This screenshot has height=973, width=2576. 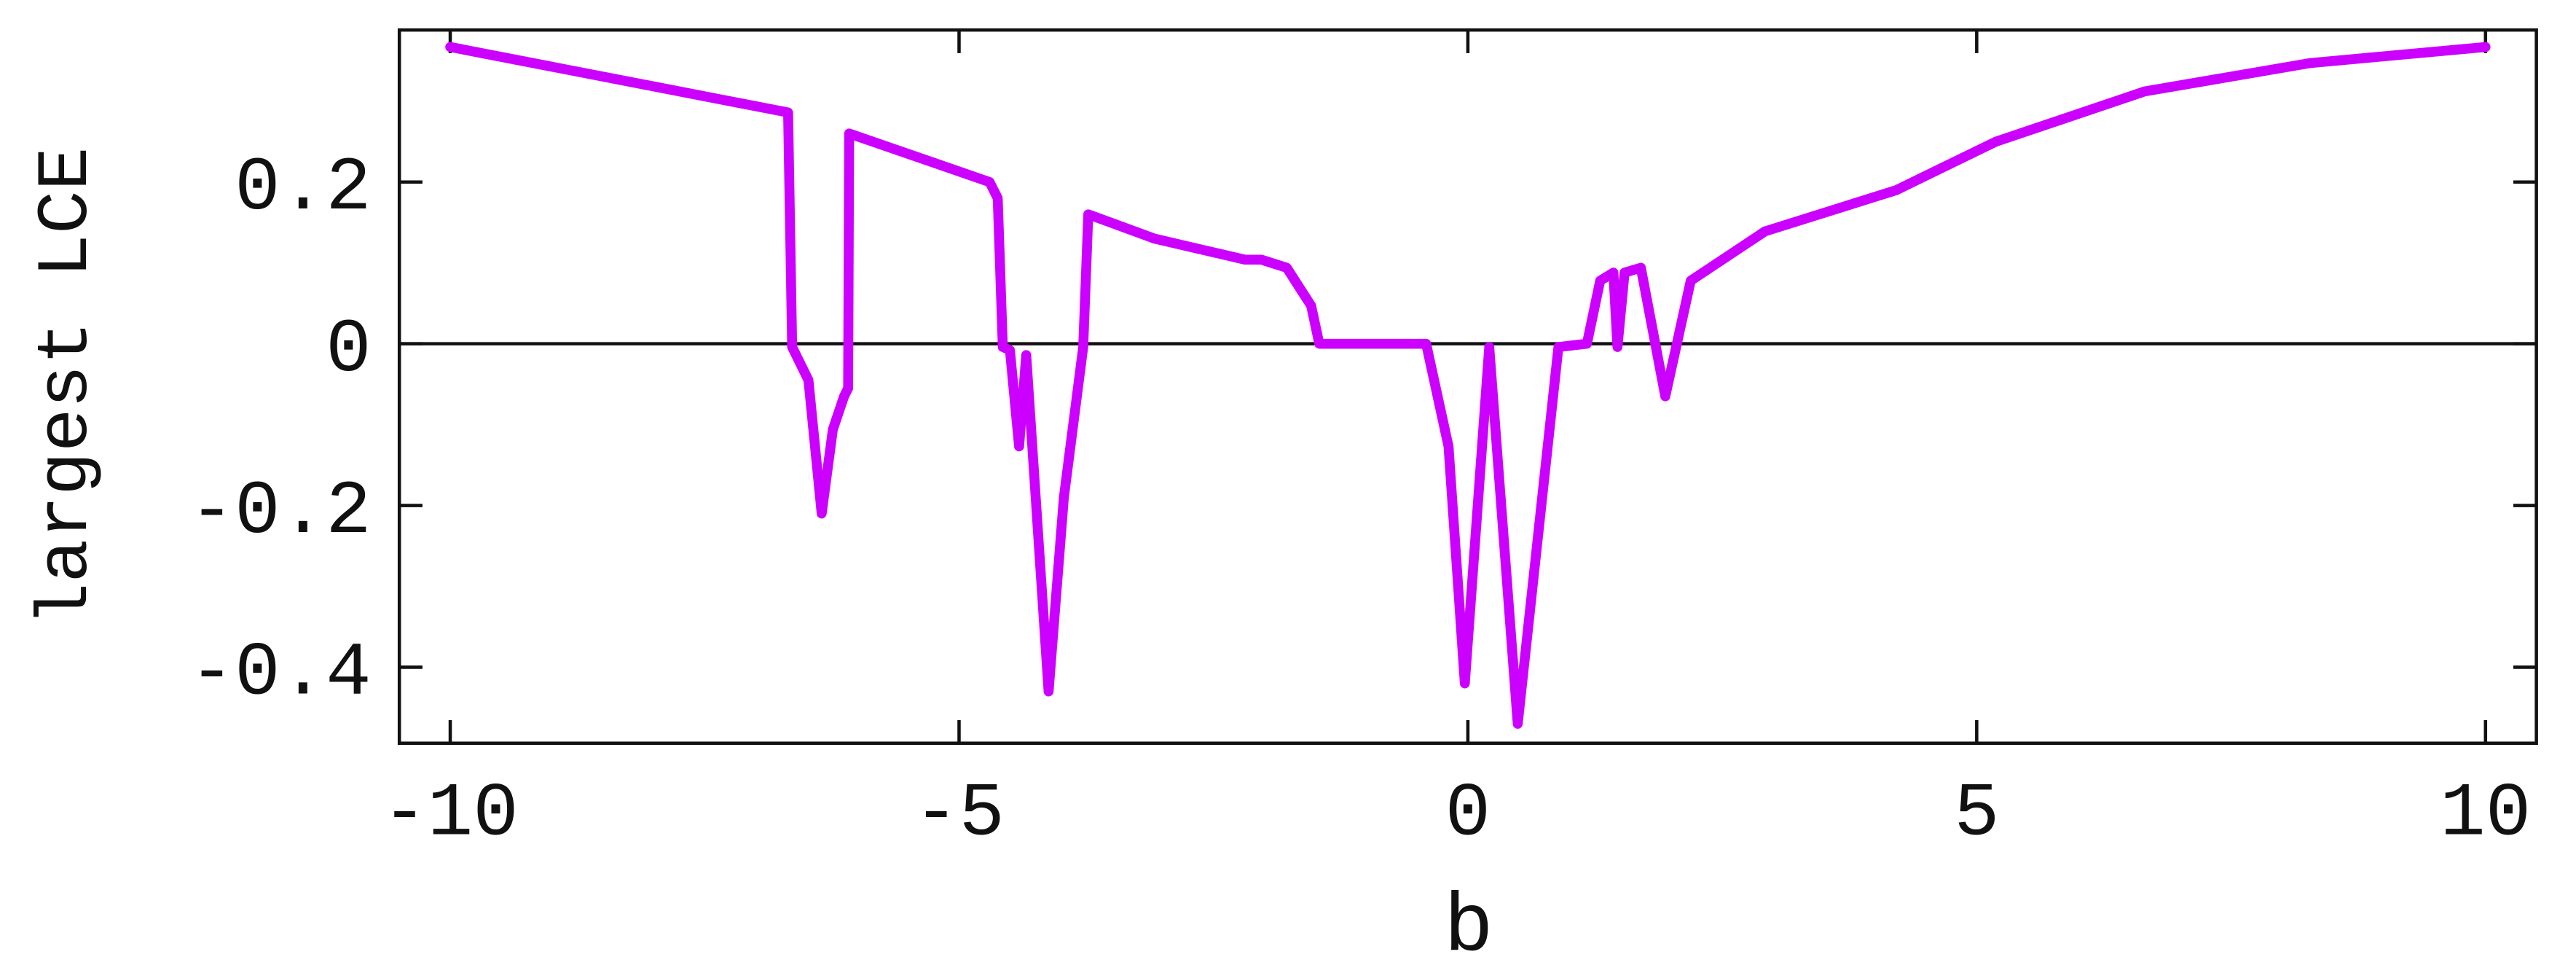 I want to click on y-axis-label: largest LCE, so click(x=66, y=387).